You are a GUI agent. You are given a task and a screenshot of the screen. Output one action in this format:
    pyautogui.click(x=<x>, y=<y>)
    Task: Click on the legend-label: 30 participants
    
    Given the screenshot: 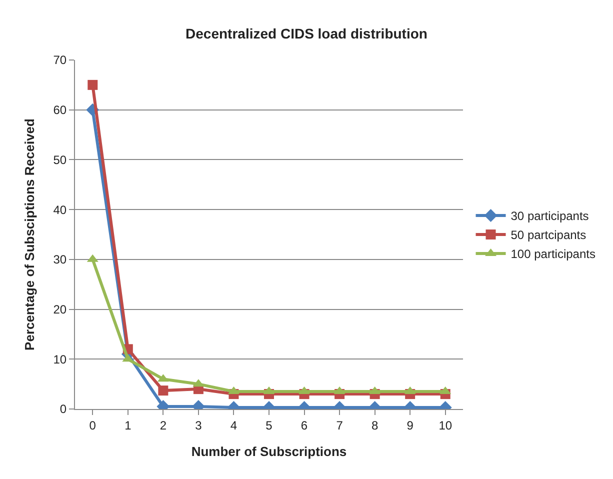 What is the action you would take?
    pyautogui.click(x=549, y=216)
    